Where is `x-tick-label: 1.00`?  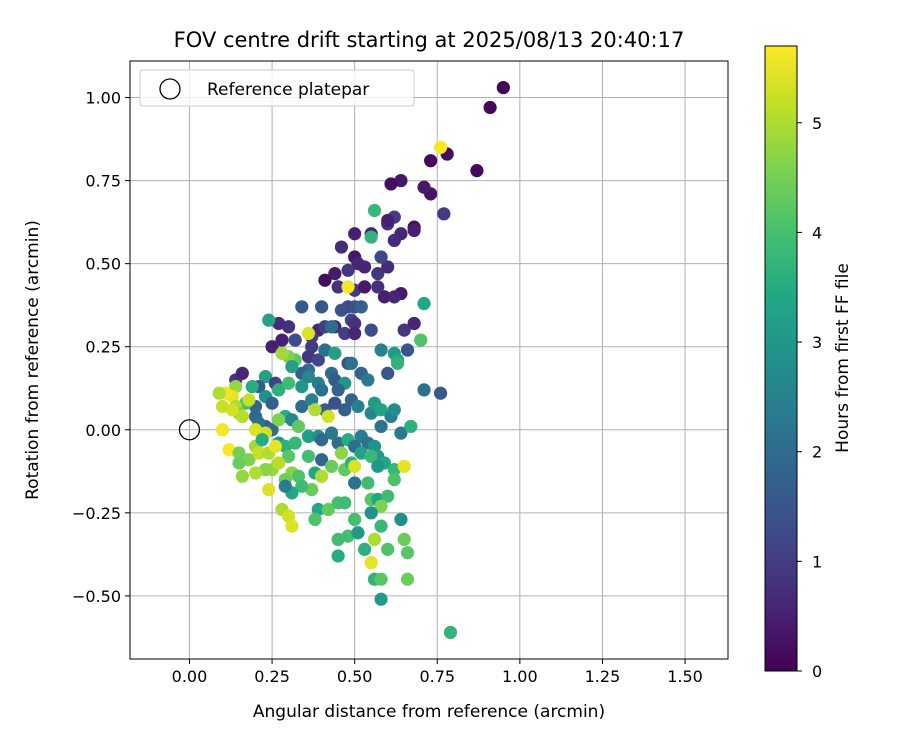 x-tick-label: 1.00 is located at coordinates (520, 676).